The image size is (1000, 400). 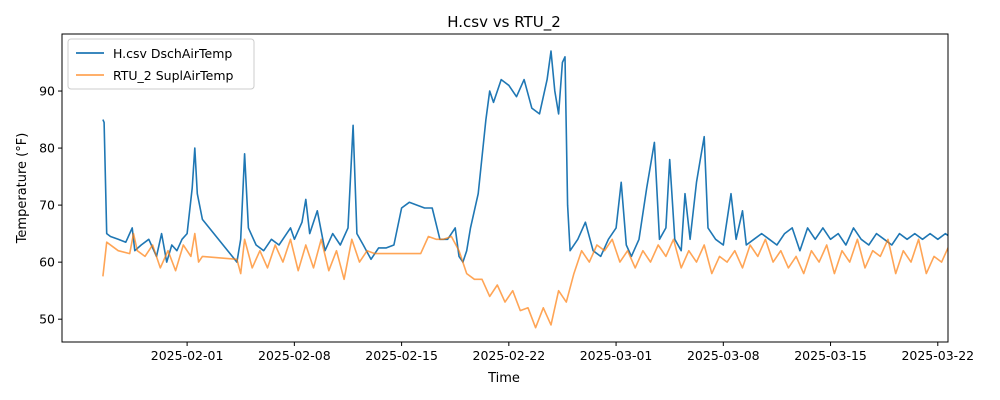 I want to click on x-tick-label: 2025-03-08, so click(x=723, y=355).